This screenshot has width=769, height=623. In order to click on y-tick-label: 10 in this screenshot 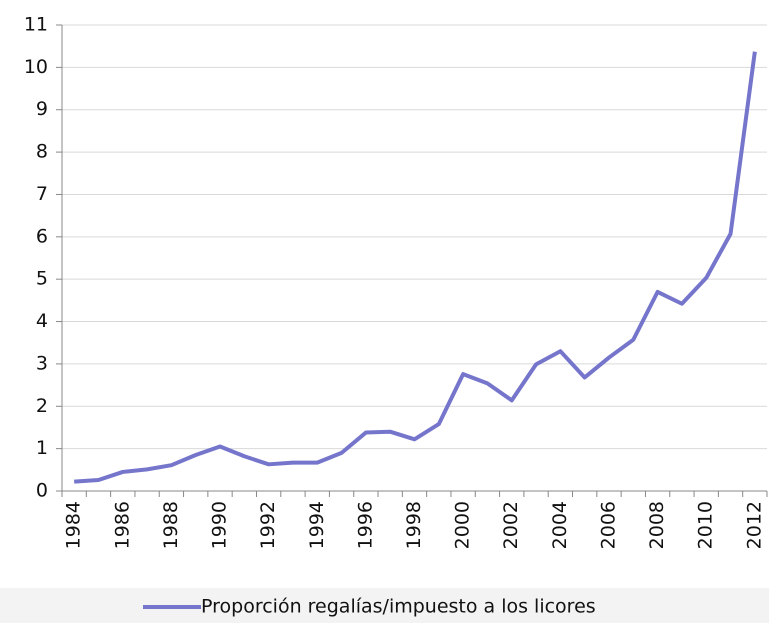, I will do `click(36, 67)`.